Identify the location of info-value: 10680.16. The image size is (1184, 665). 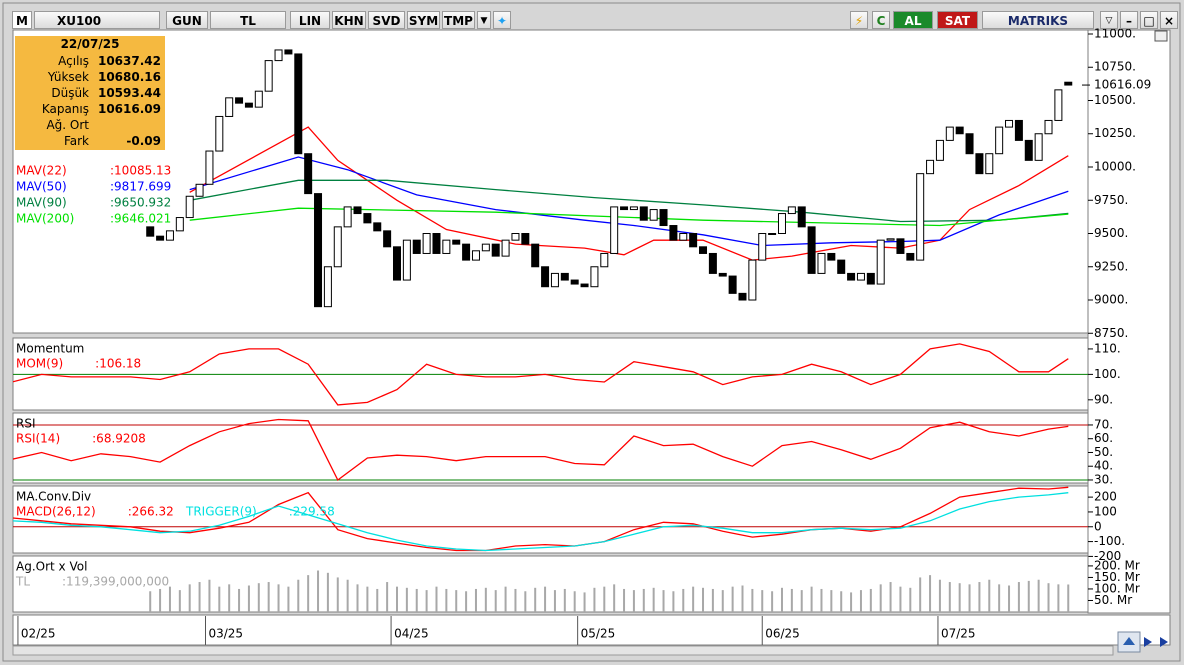
(129, 77).